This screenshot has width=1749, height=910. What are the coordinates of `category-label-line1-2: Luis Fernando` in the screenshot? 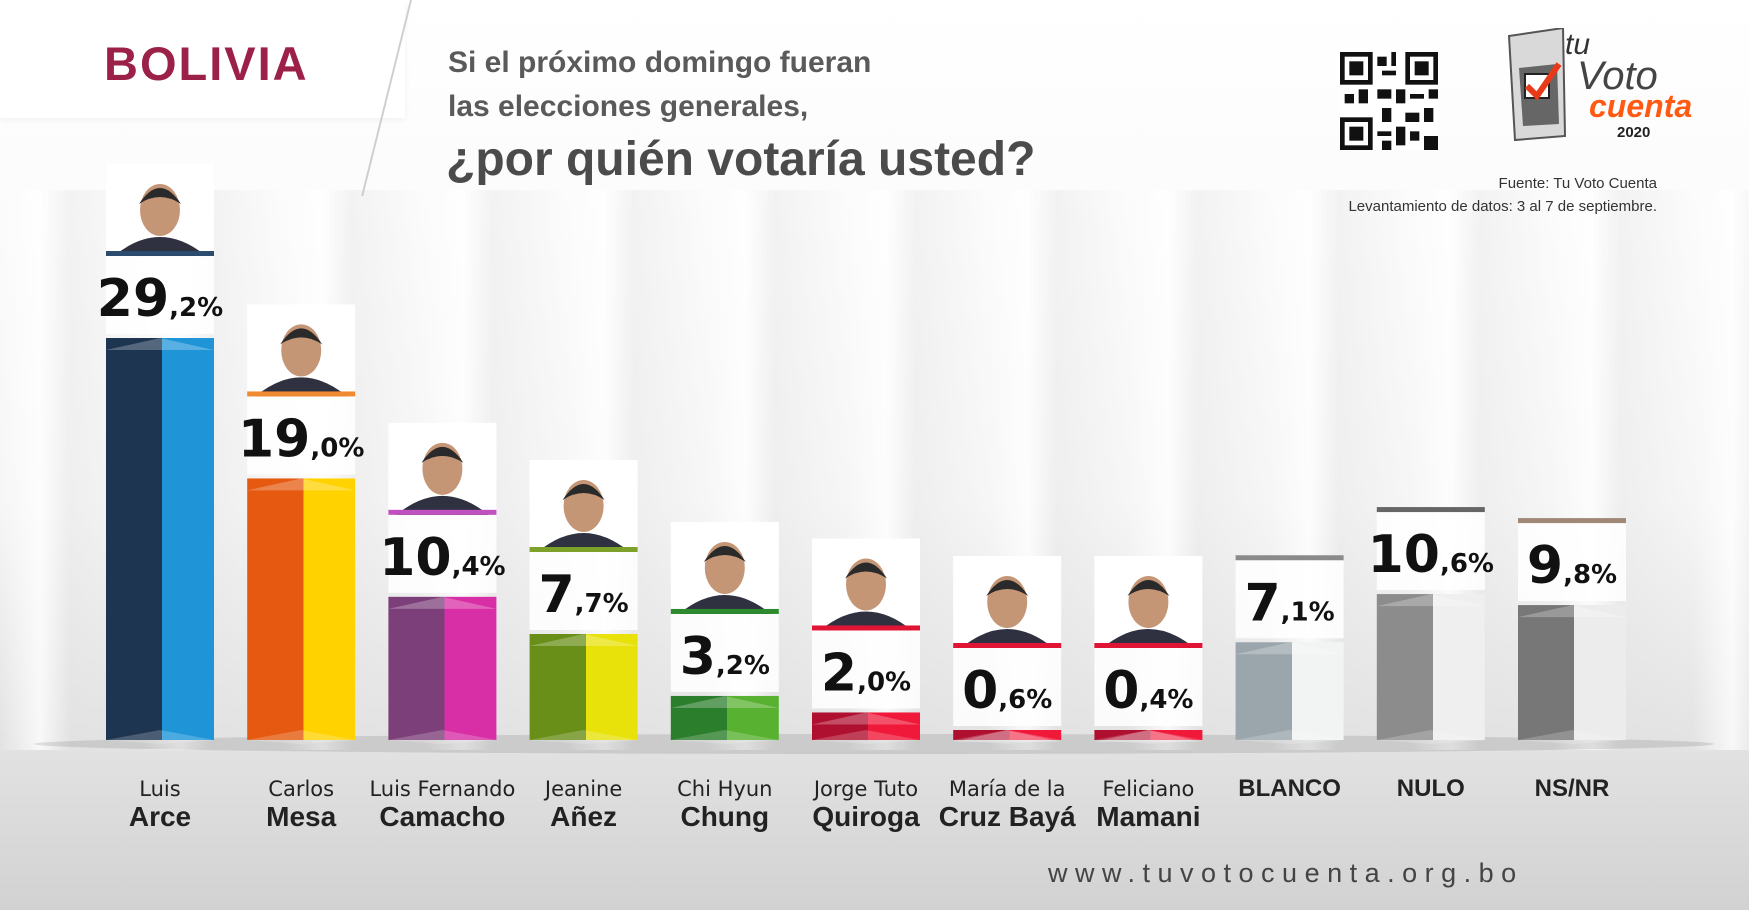 It's located at (442, 789).